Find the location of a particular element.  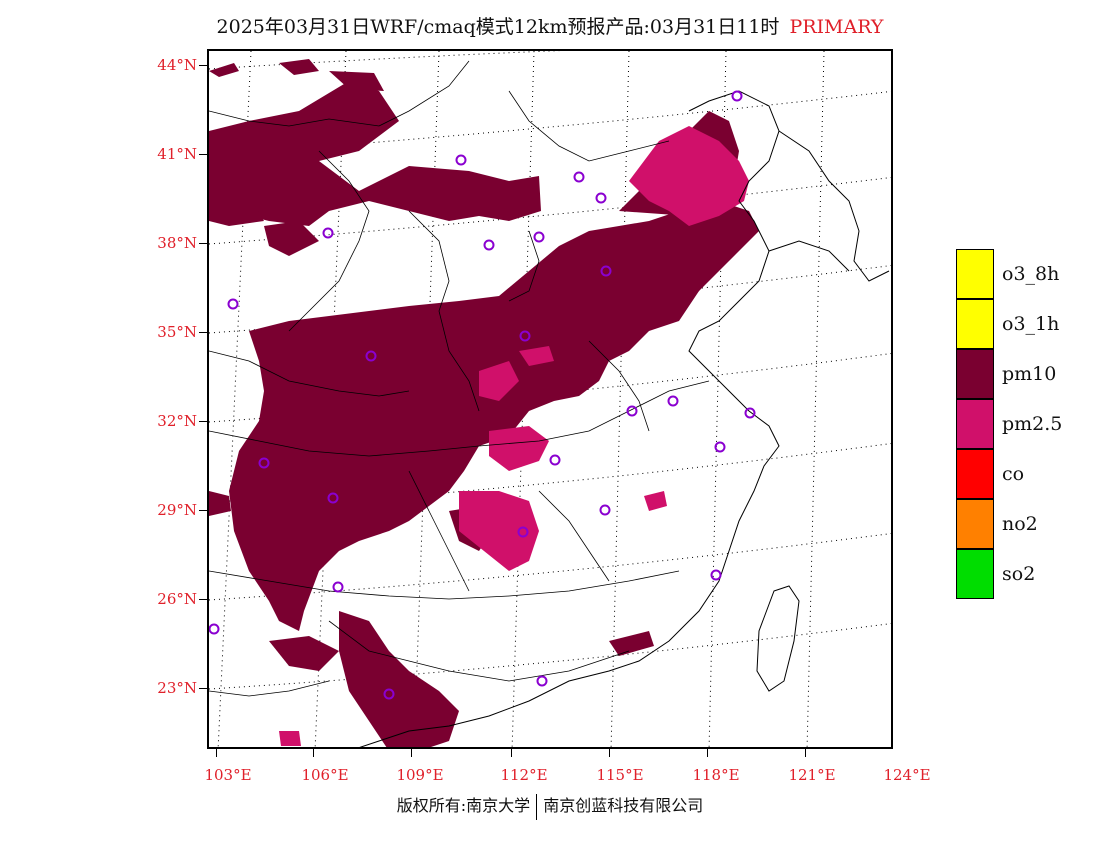

copyright-left: 版权所有:南京大学 is located at coordinates (463, 805).